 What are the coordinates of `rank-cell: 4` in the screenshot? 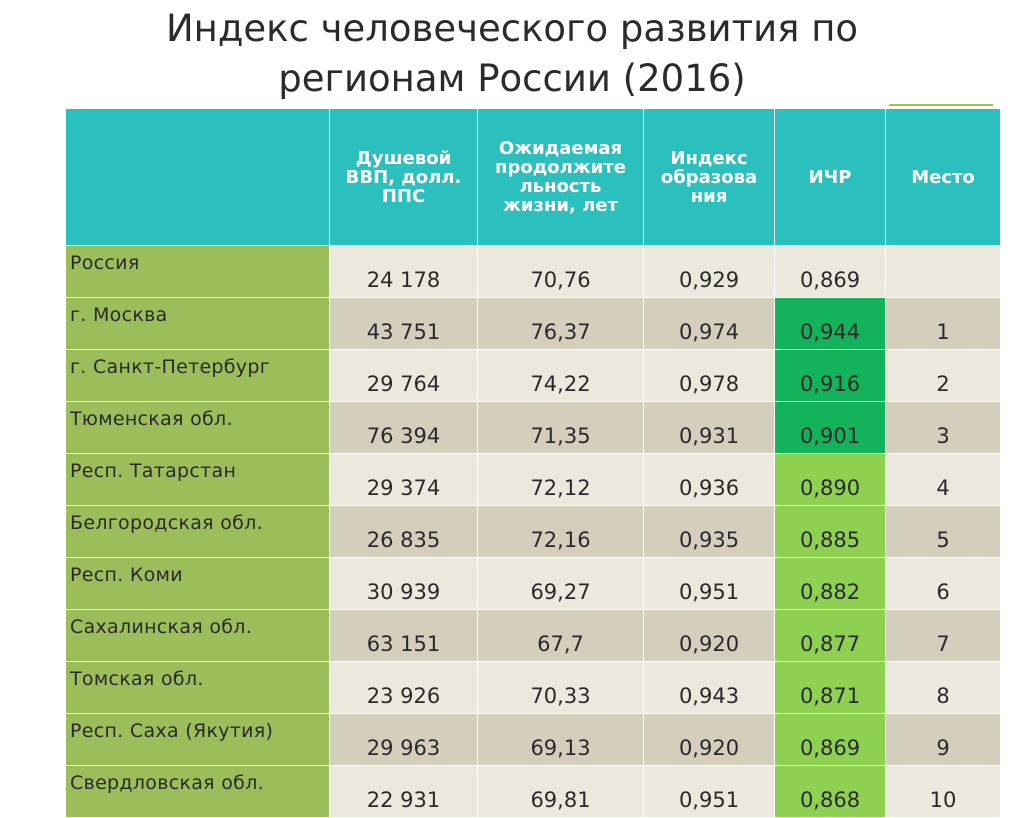 It's located at (943, 479).